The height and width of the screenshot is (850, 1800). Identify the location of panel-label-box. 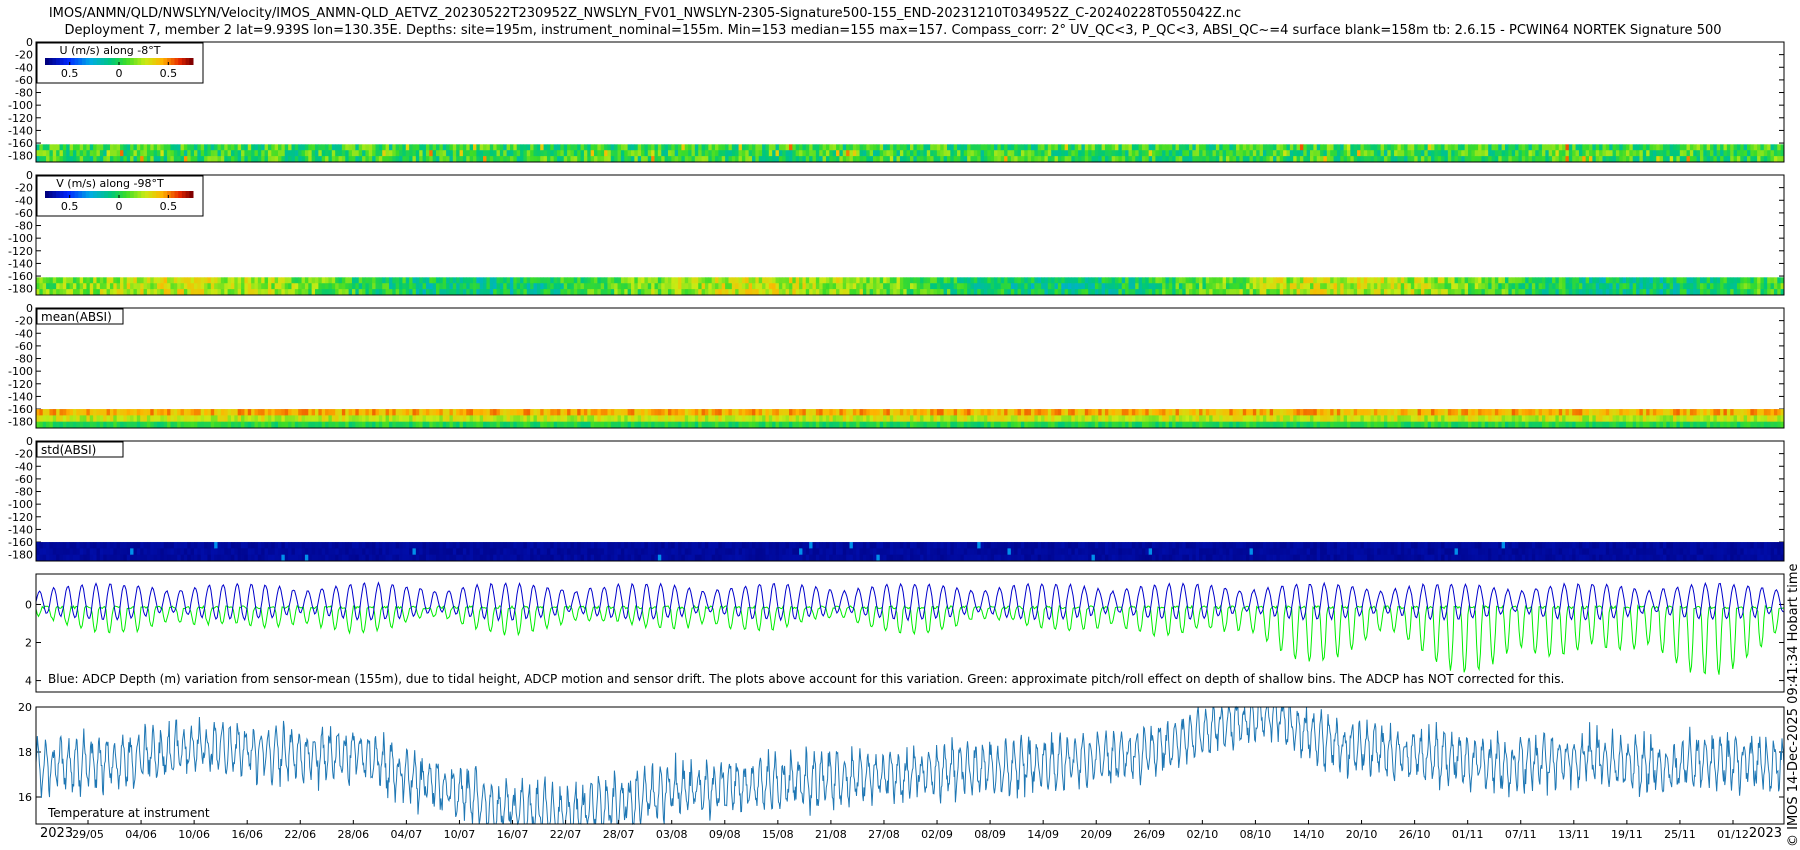
(80, 316).